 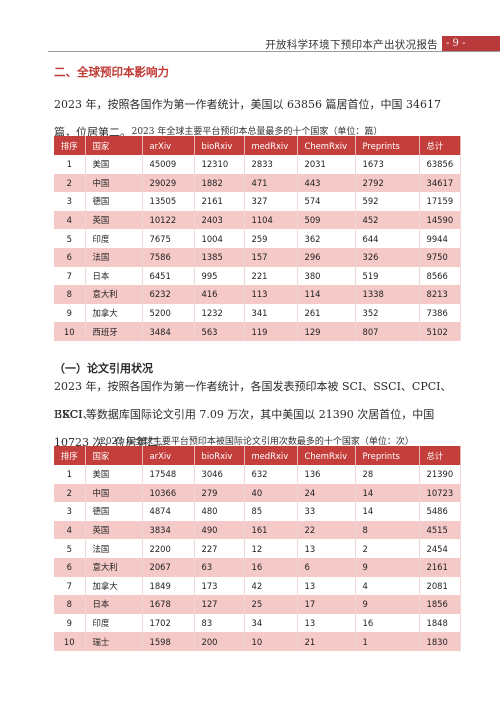 What do you see at coordinates (387, 331) in the screenshot?
I see `table-cell: 807` at bounding box center [387, 331].